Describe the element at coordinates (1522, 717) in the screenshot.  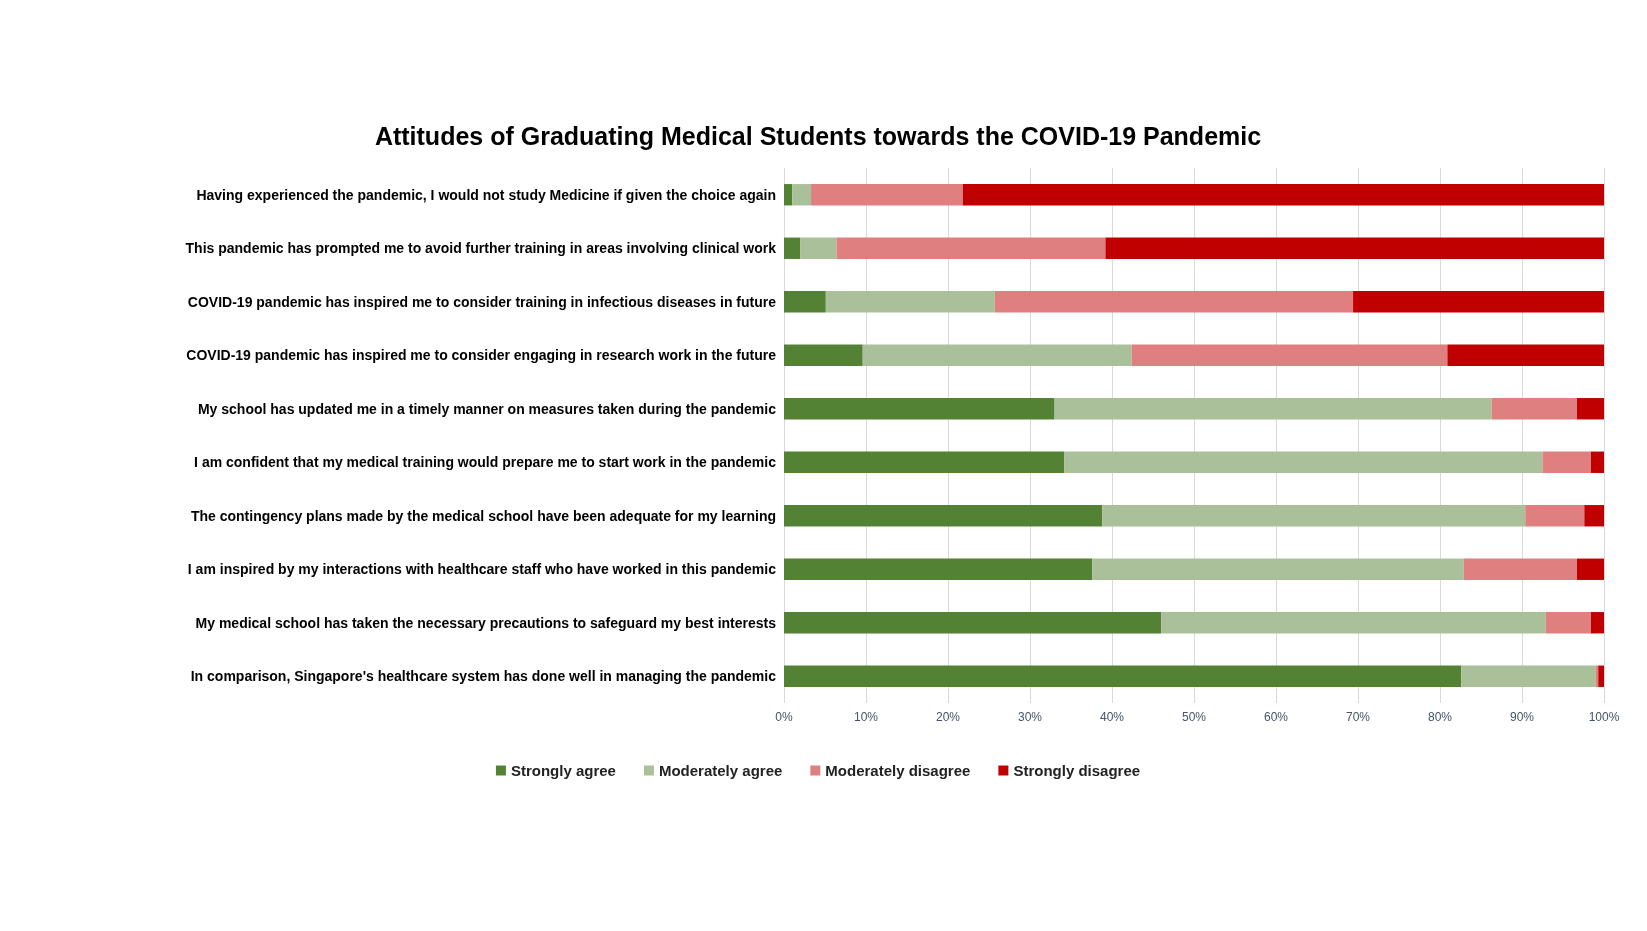
I see `x-tick-label: 90%` at that location.